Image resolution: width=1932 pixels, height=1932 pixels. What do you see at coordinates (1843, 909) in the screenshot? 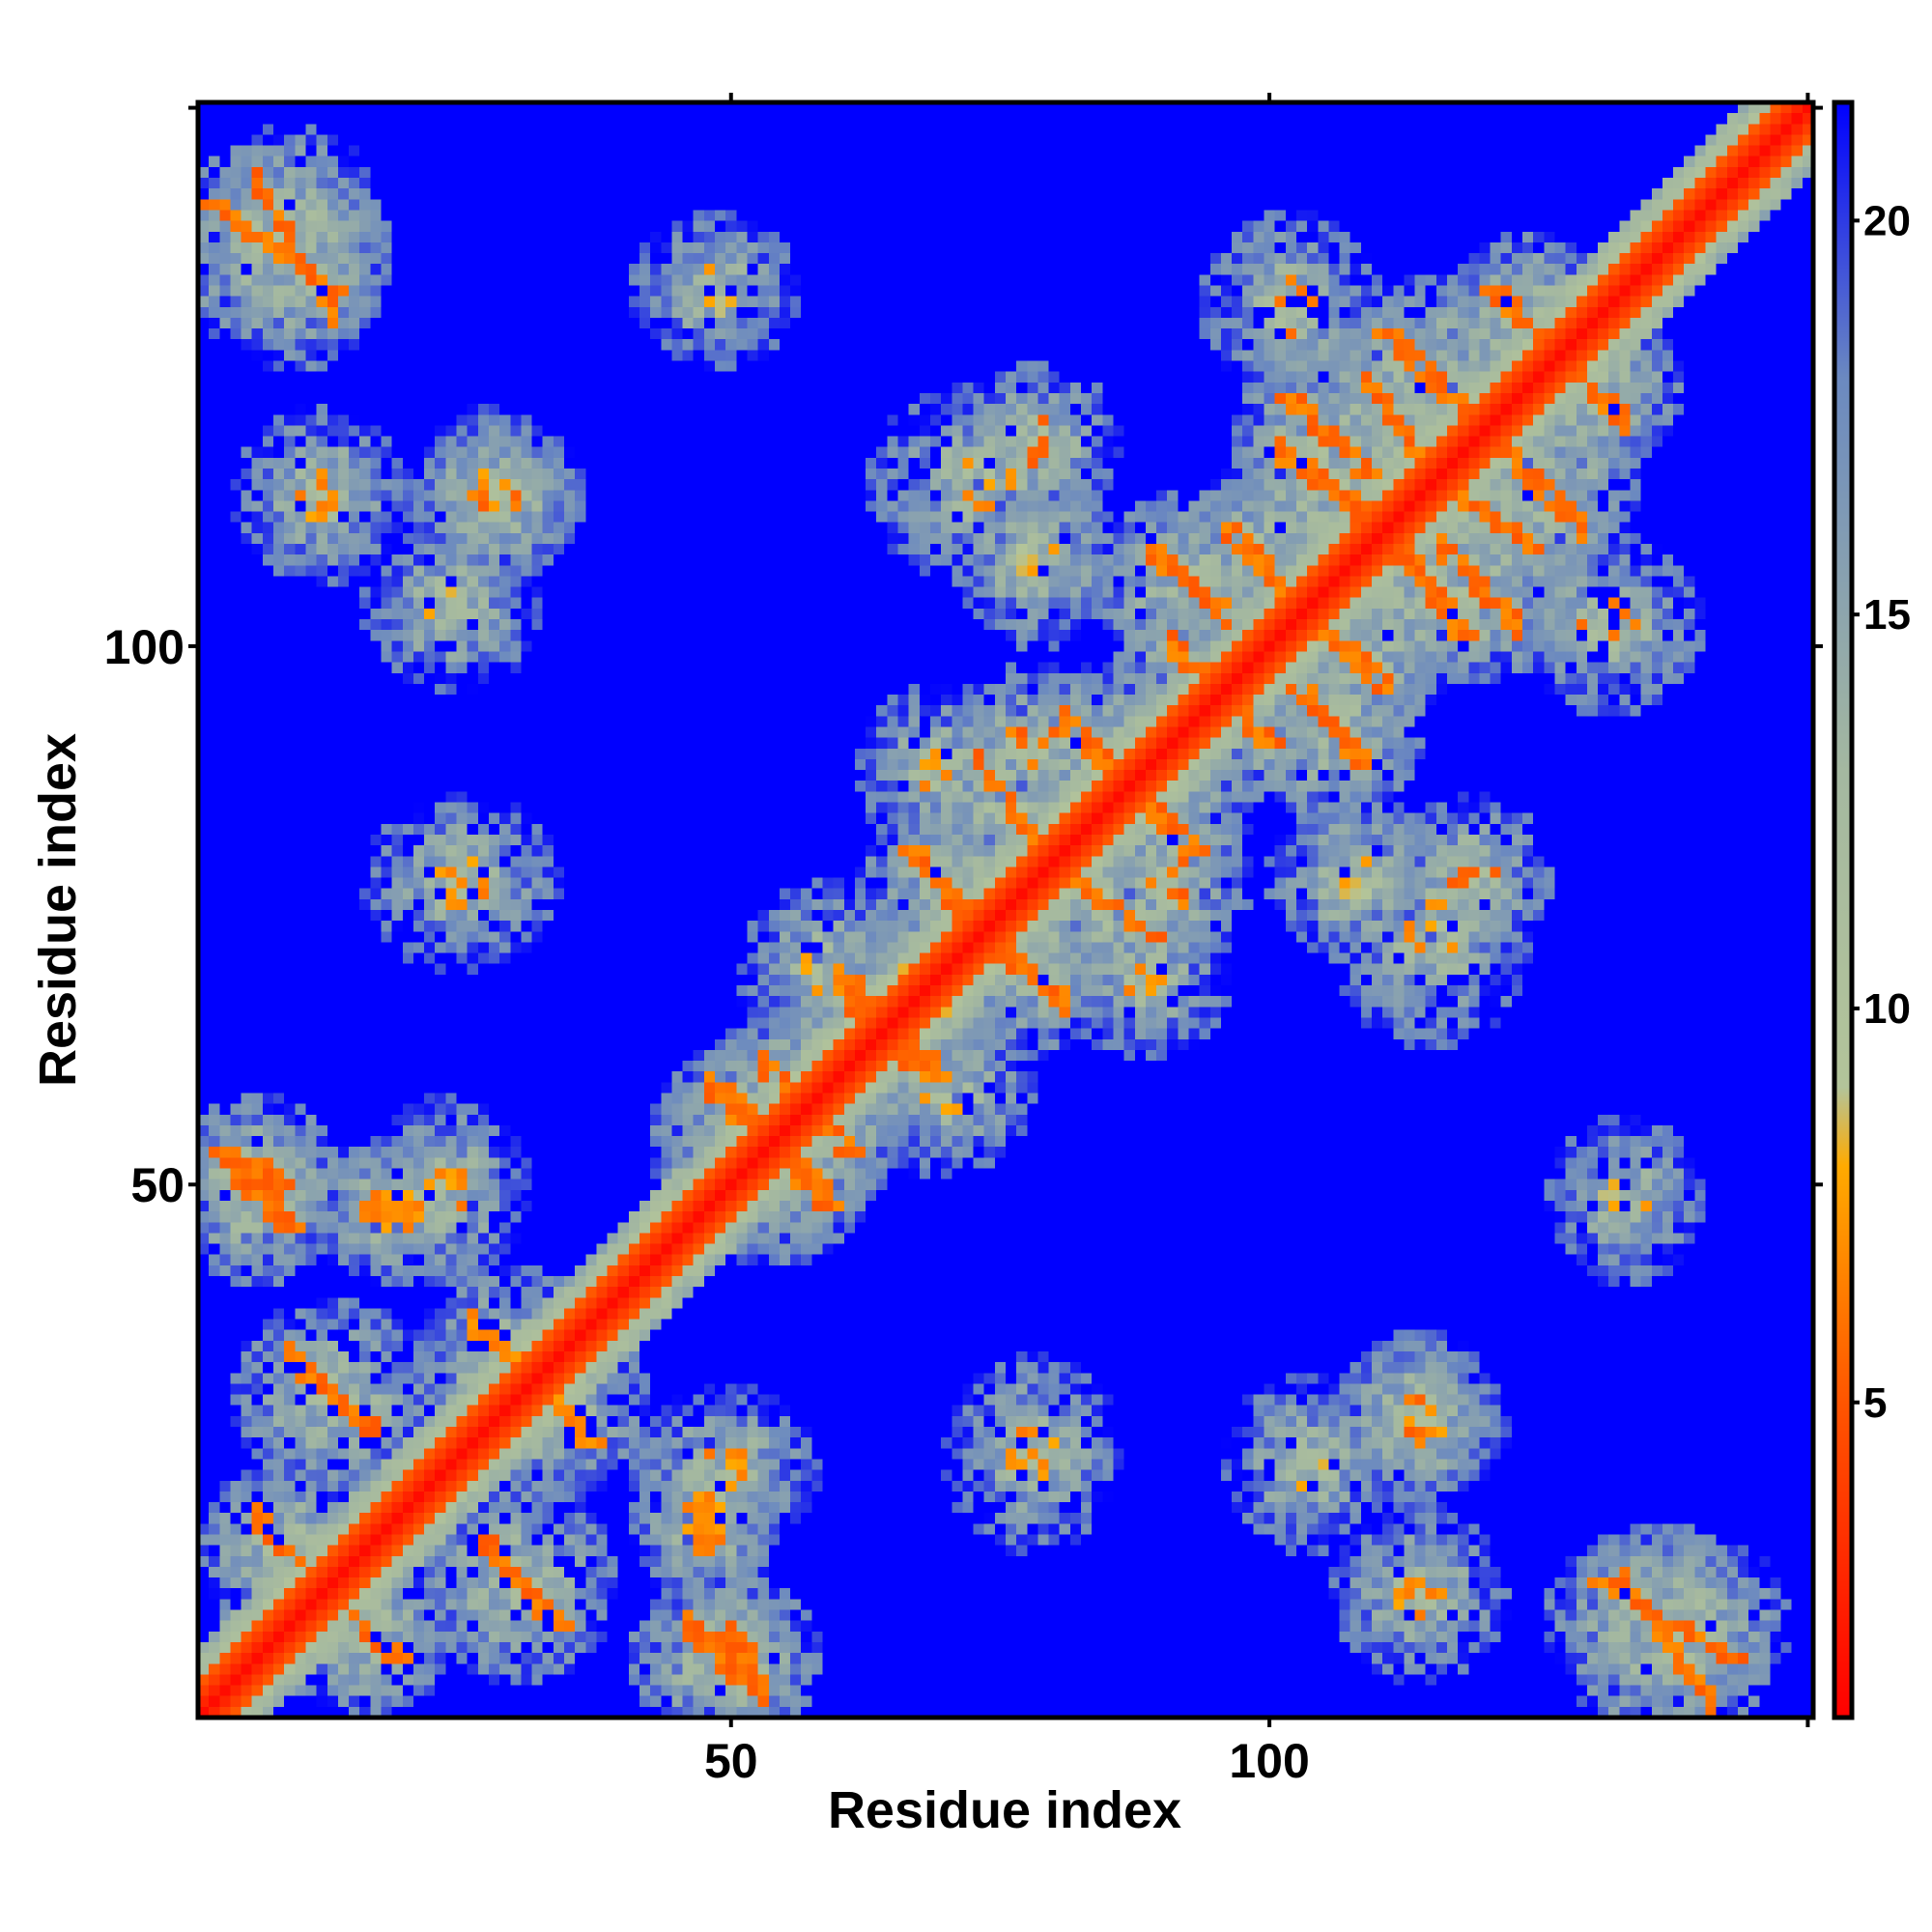
I see `colorbar` at bounding box center [1843, 909].